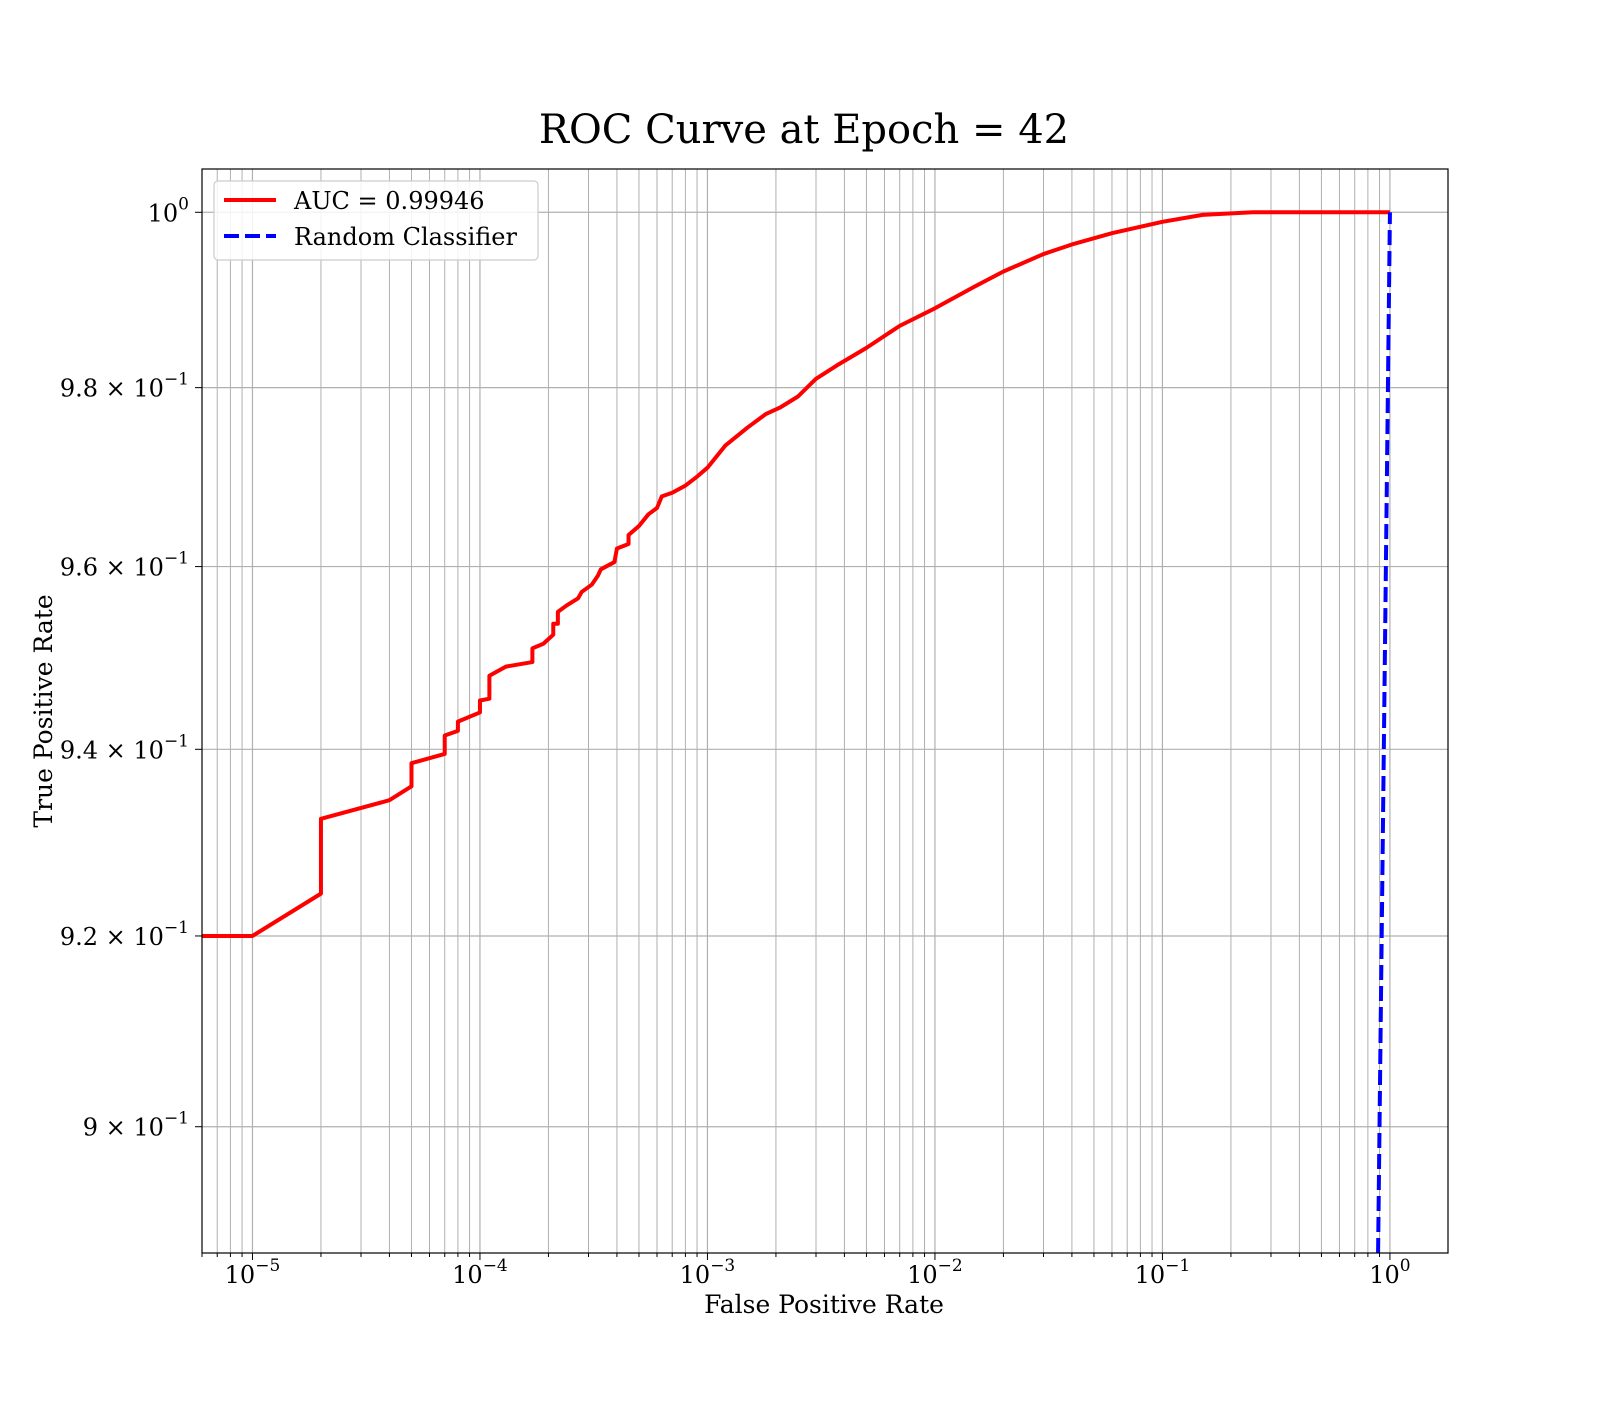  What do you see at coordinates (1384, 732) in the screenshot?
I see `random-classifier-line` at bounding box center [1384, 732].